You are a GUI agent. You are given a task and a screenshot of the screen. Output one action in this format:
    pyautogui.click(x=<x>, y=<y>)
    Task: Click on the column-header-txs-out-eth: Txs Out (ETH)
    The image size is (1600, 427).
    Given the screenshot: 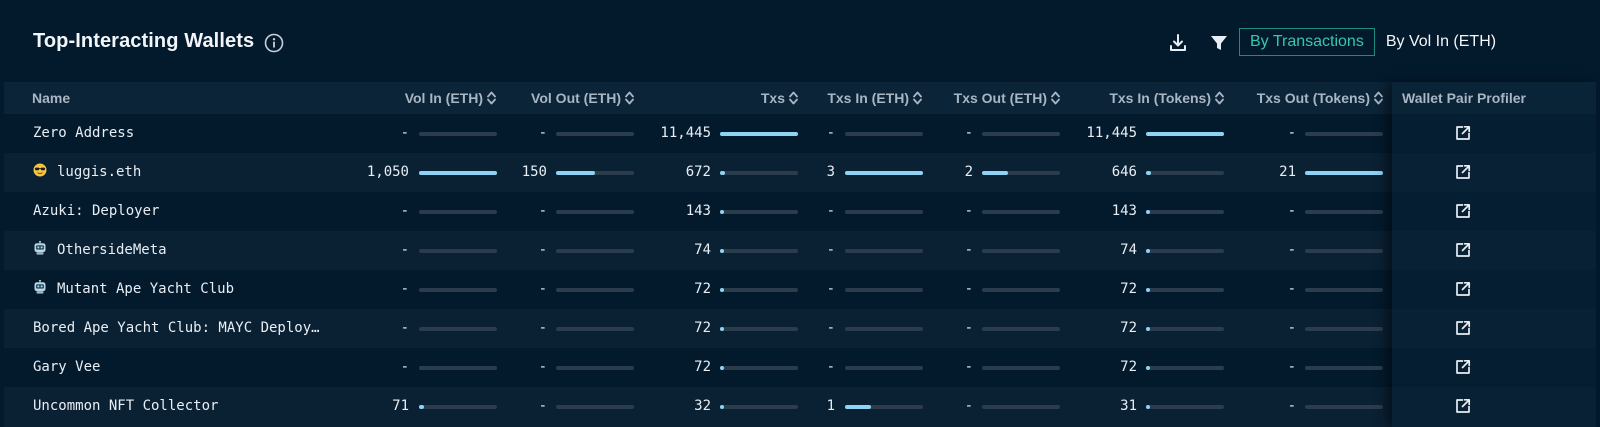 What is the action you would take?
    pyautogui.click(x=1007, y=98)
    